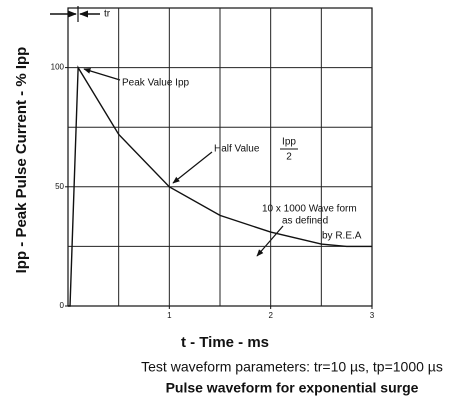 This screenshot has height=406, width=468. Describe the element at coordinates (289, 157) in the screenshot. I see `annotation: 2` at that location.